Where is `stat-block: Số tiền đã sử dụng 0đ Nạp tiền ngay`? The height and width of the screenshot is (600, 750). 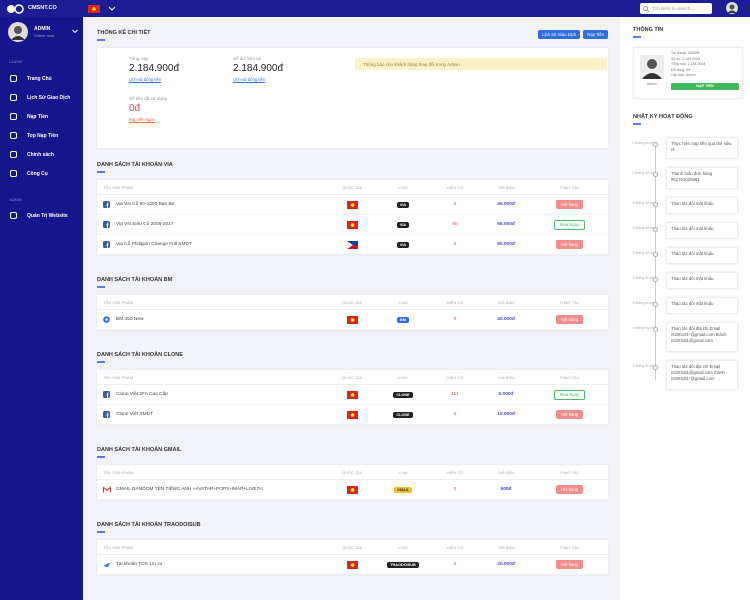
stat-block: Số tiền đã sử dụng 0đ Nạp tiền ngay is located at coordinates (148, 109).